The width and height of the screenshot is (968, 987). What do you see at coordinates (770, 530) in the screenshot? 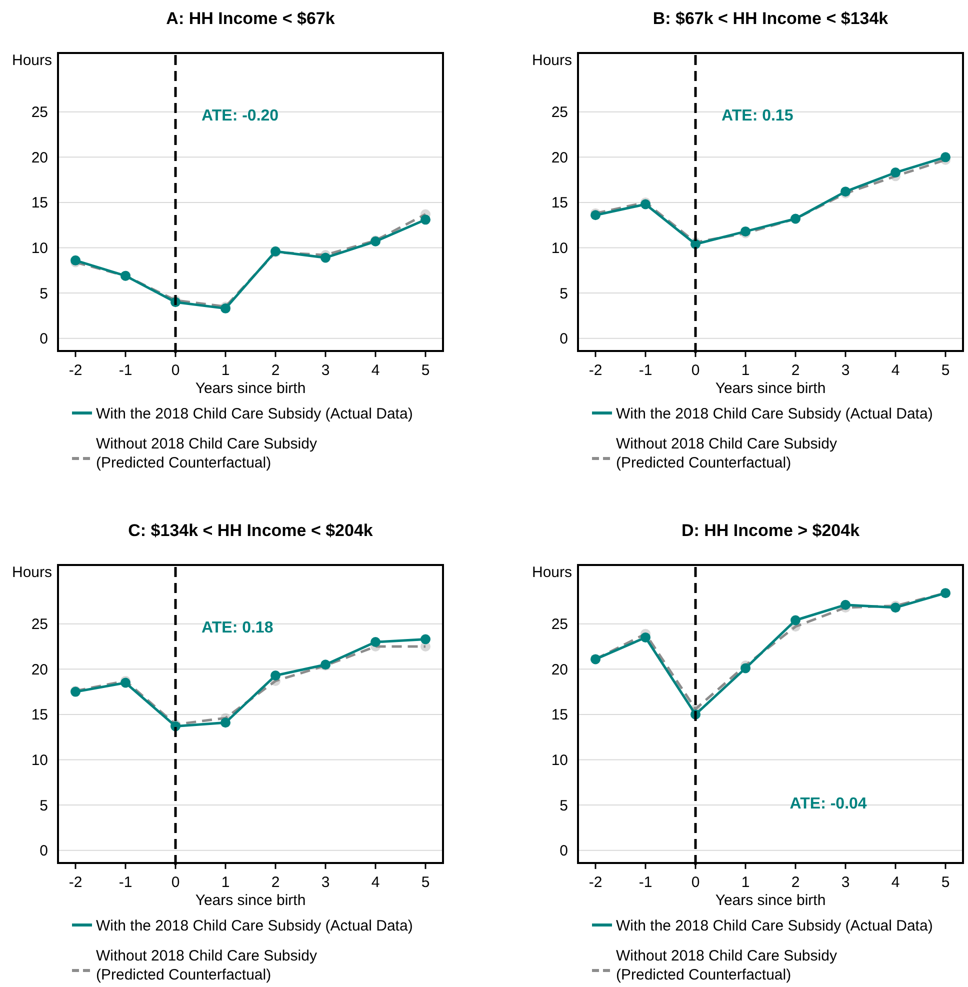
I see `chart-title: D: HH Income > $204k` at bounding box center [770, 530].